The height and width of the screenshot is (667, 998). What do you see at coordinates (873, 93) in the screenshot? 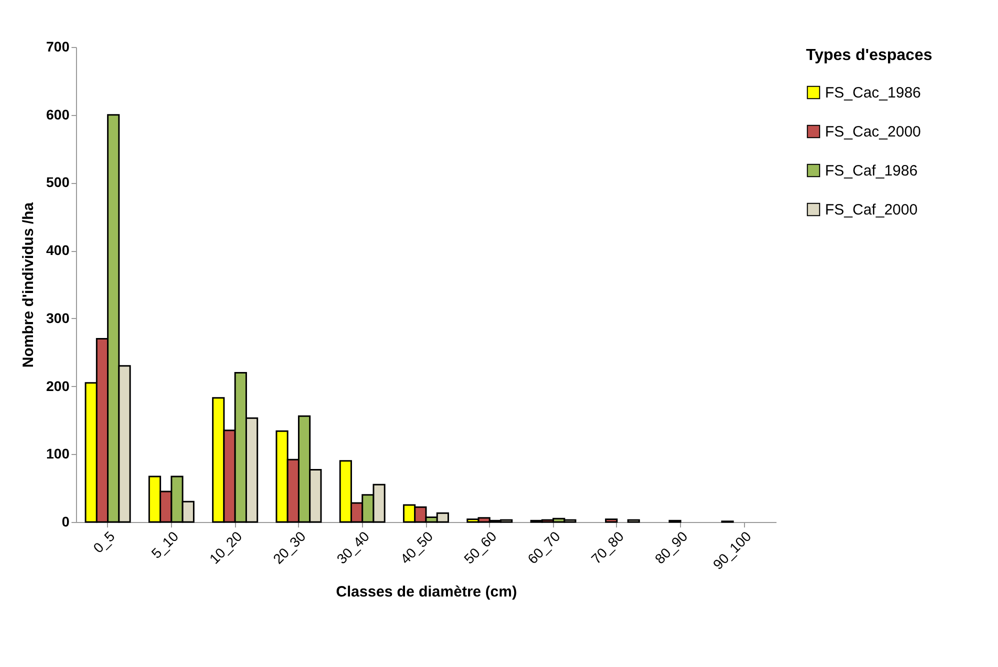
I see `legend-label: FS_Cac_1986` at bounding box center [873, 93].